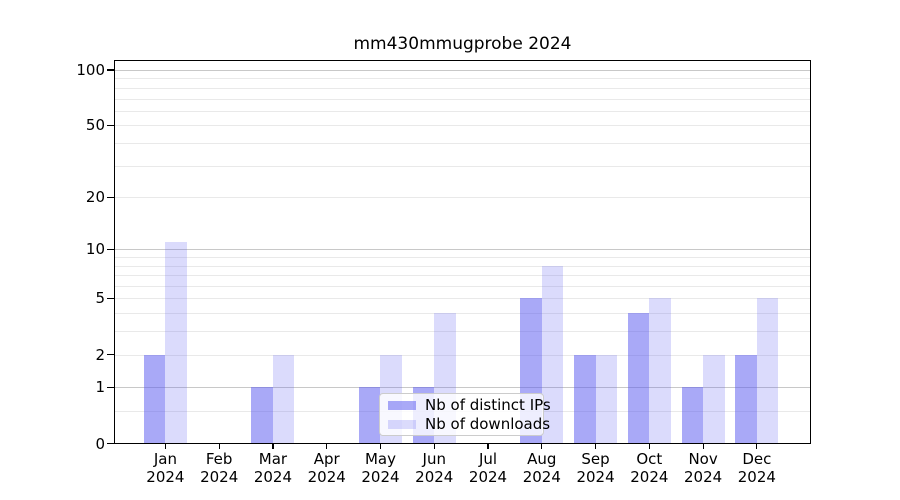  I want to click on x-tick-label: Jul 2024, so click(488, 468).